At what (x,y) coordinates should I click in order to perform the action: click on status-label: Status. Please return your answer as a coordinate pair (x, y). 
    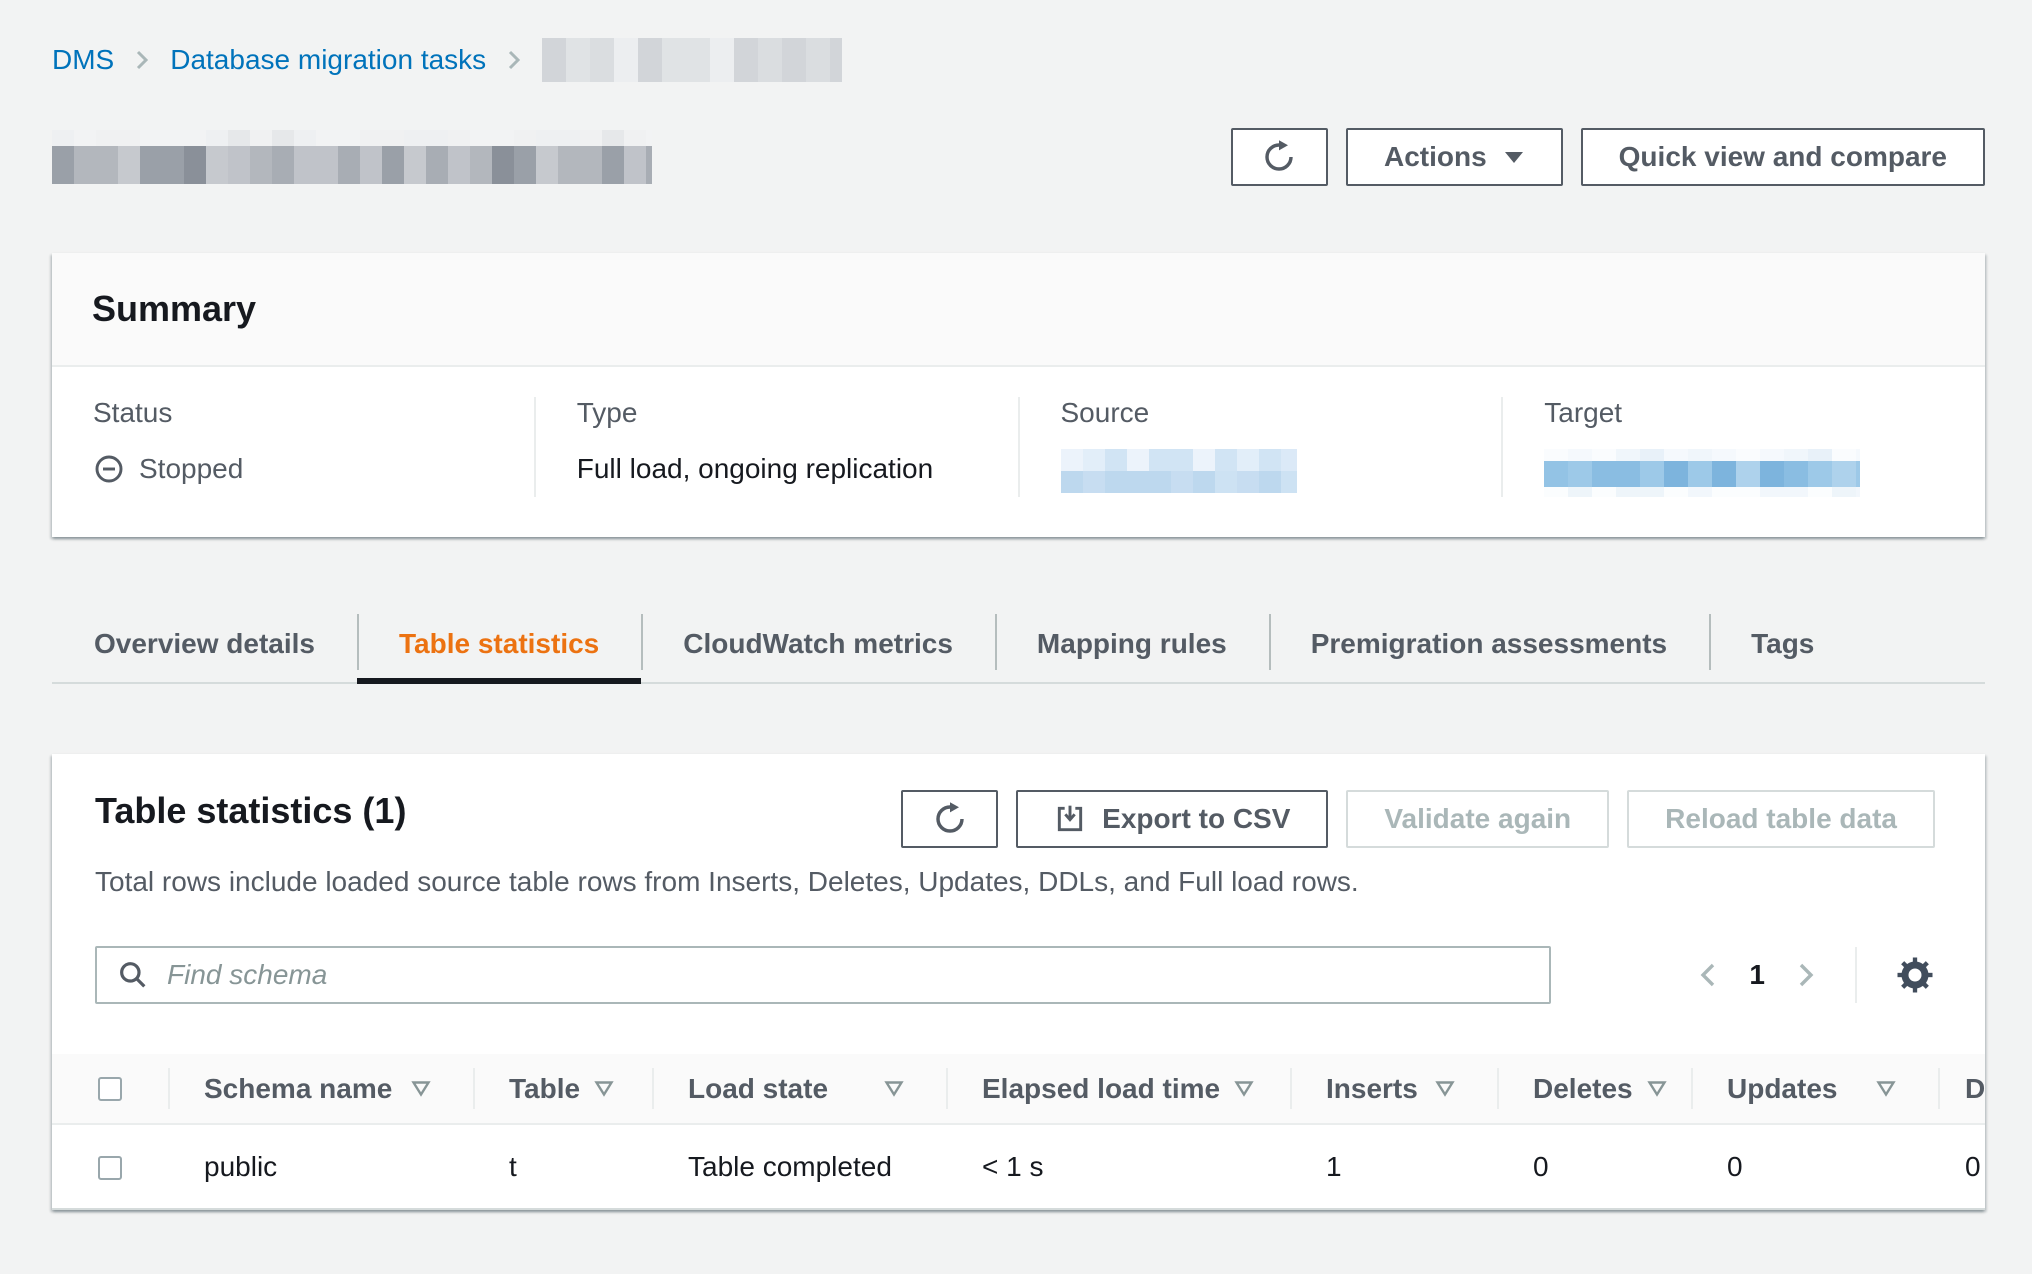
    Looking at the image, I should click on (133, 412).